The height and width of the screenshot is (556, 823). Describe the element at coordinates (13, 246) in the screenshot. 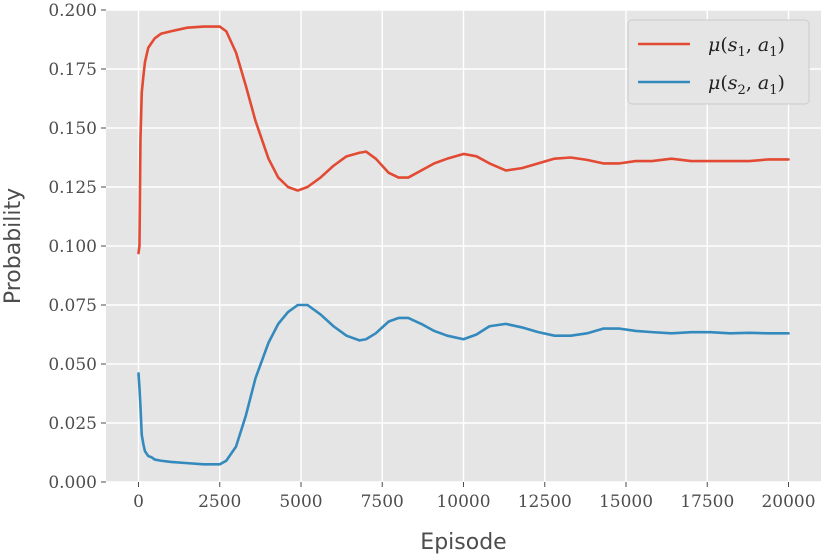

I see `y-axis-label: Probability` at that location.